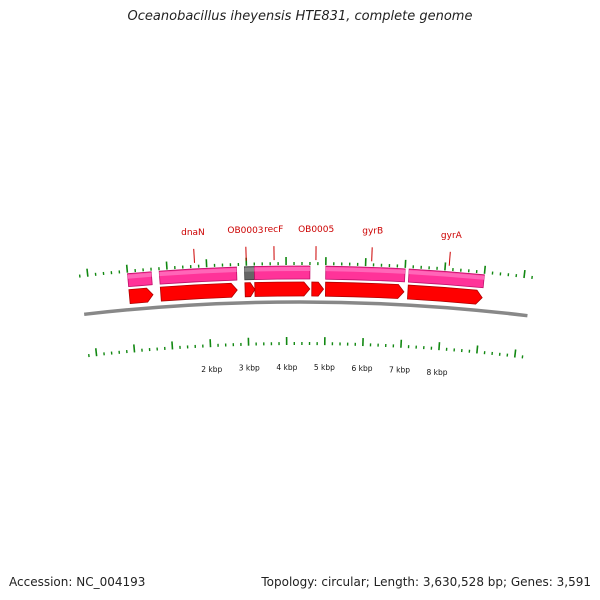 This screenshot has width=600, height=600. I want to click on gene-label-ob0003: OB0003, so click(245, 231).